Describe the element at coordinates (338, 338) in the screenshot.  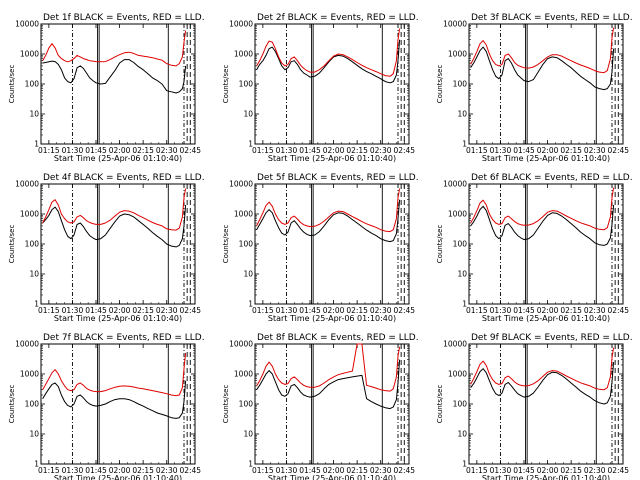
I see `panel-title: Det 8f BLACK = Events, RED = LLD.` at that location.